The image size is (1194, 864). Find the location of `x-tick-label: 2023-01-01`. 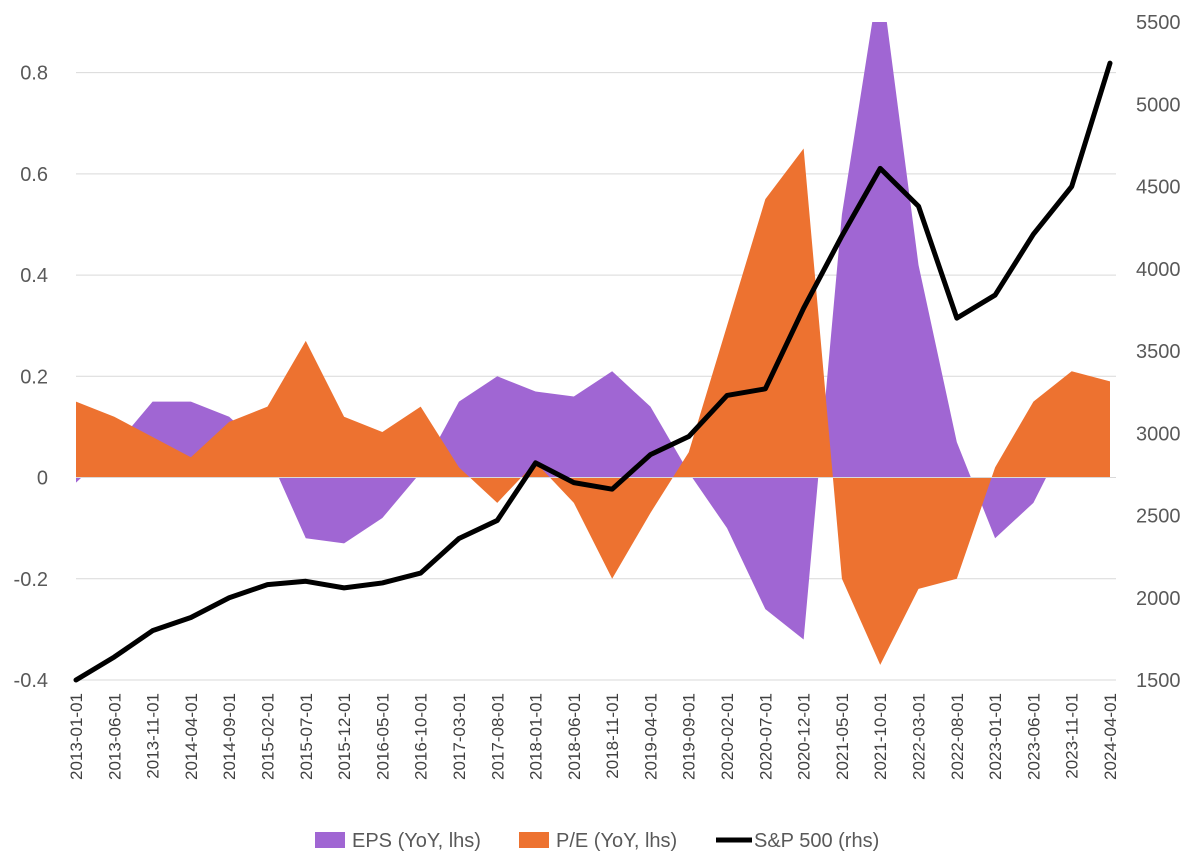

x-tick-label: 2023-01-01 is located at coordinates (995, 736).